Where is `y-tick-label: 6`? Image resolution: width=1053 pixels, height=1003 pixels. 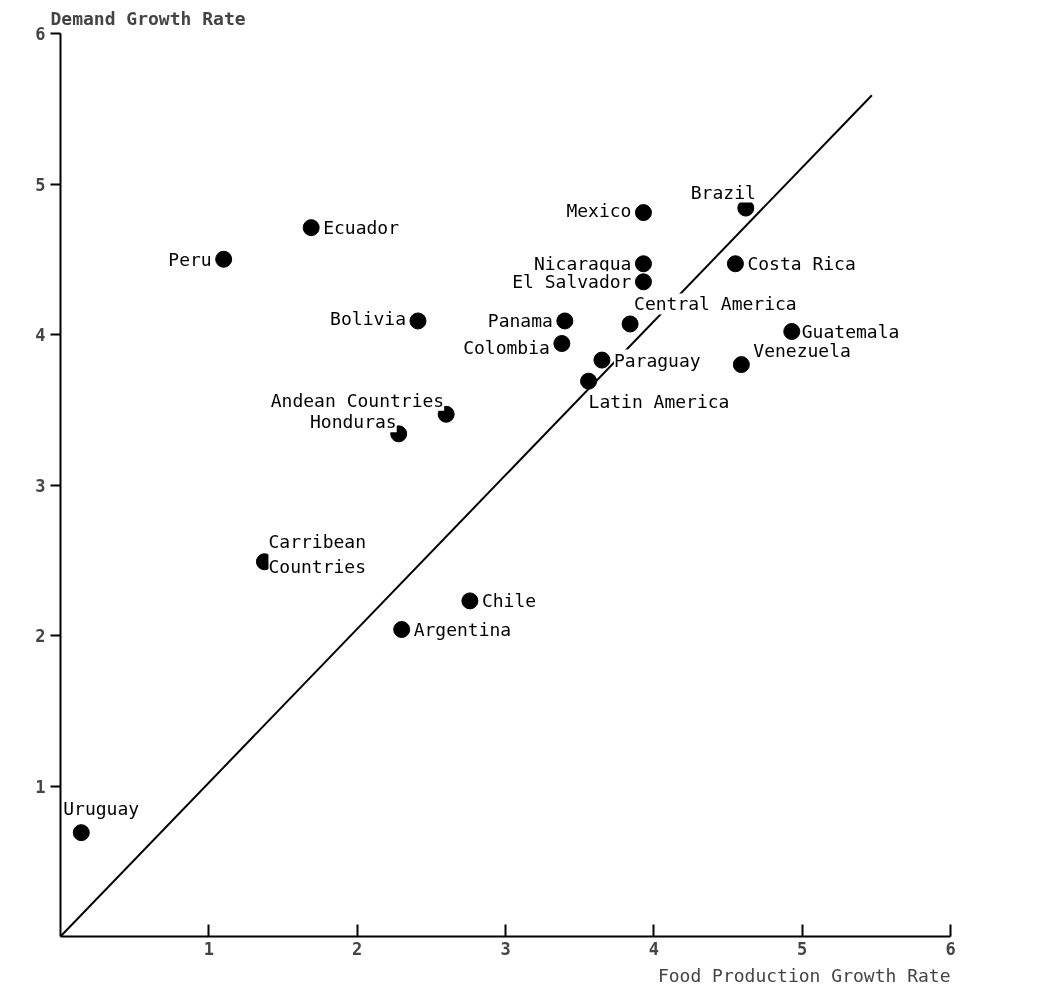
y-tick-label: 6 is located at coordinates (40, 34).